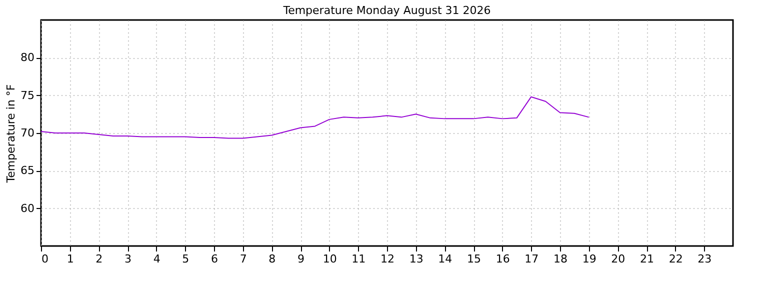  Describe the element at coordinates (531, 259) in the screenshot. I see `x-tick-label: 17` at that location.